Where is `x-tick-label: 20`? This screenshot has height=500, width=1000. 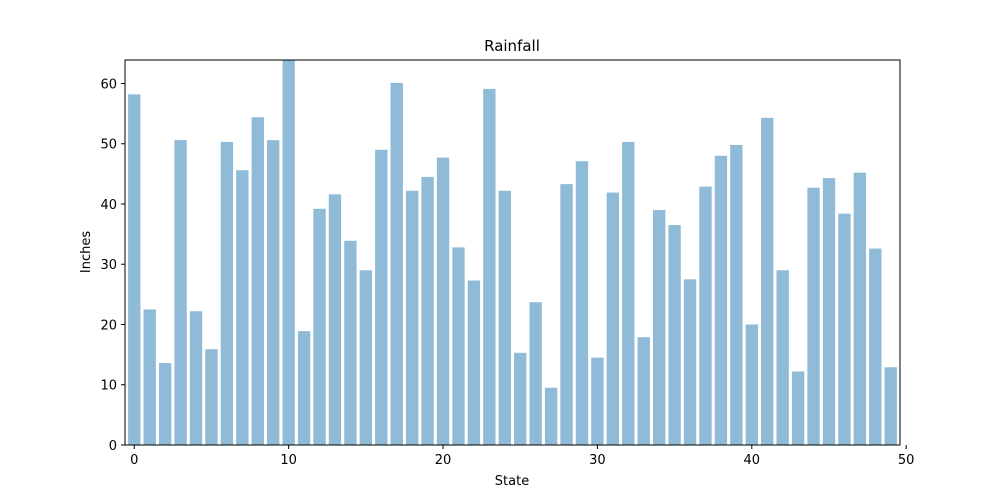 x-tick-label: 20 is located at coordinates (443, 460).